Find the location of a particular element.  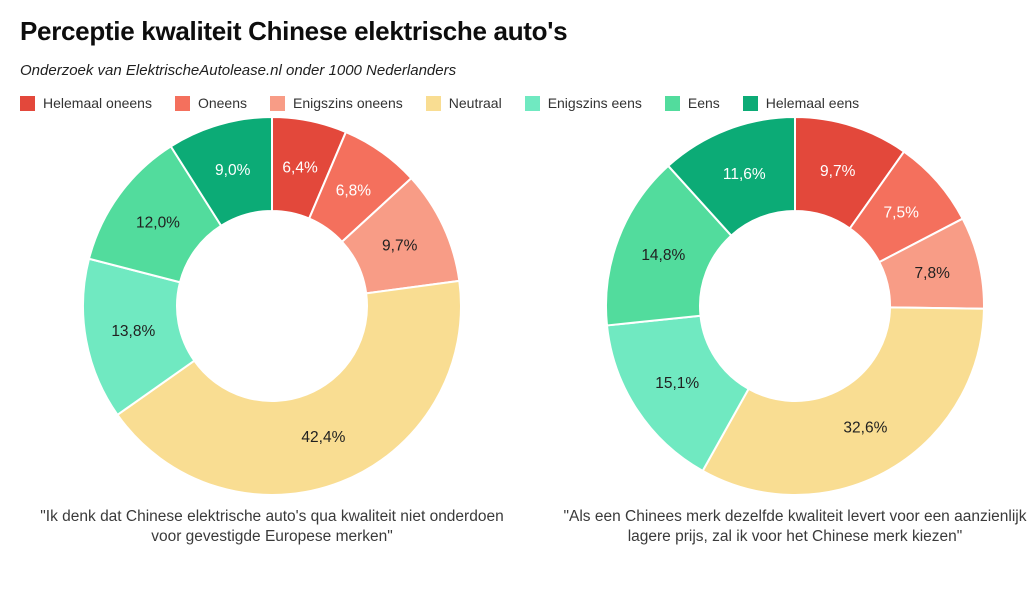

slice-value-label: 7,5% is located at coordinates (902, 213).